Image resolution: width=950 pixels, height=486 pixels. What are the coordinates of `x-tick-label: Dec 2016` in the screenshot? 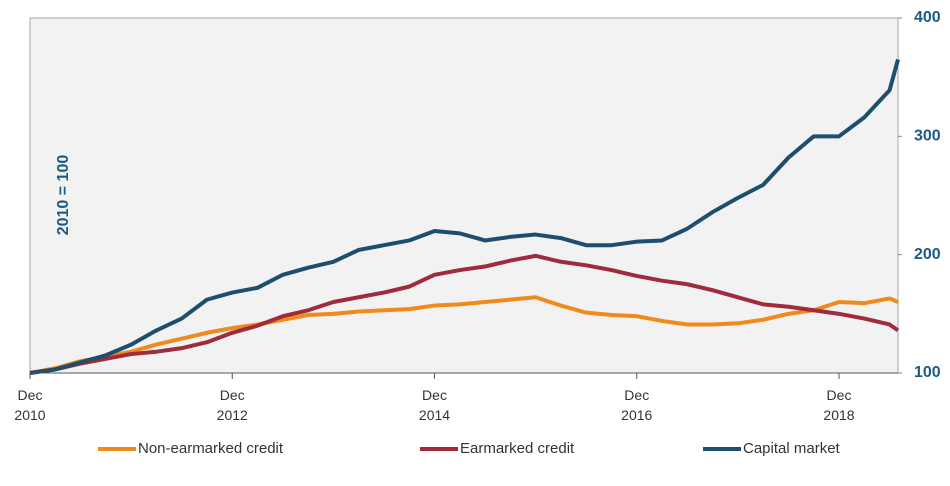 It's located at (637, 405).